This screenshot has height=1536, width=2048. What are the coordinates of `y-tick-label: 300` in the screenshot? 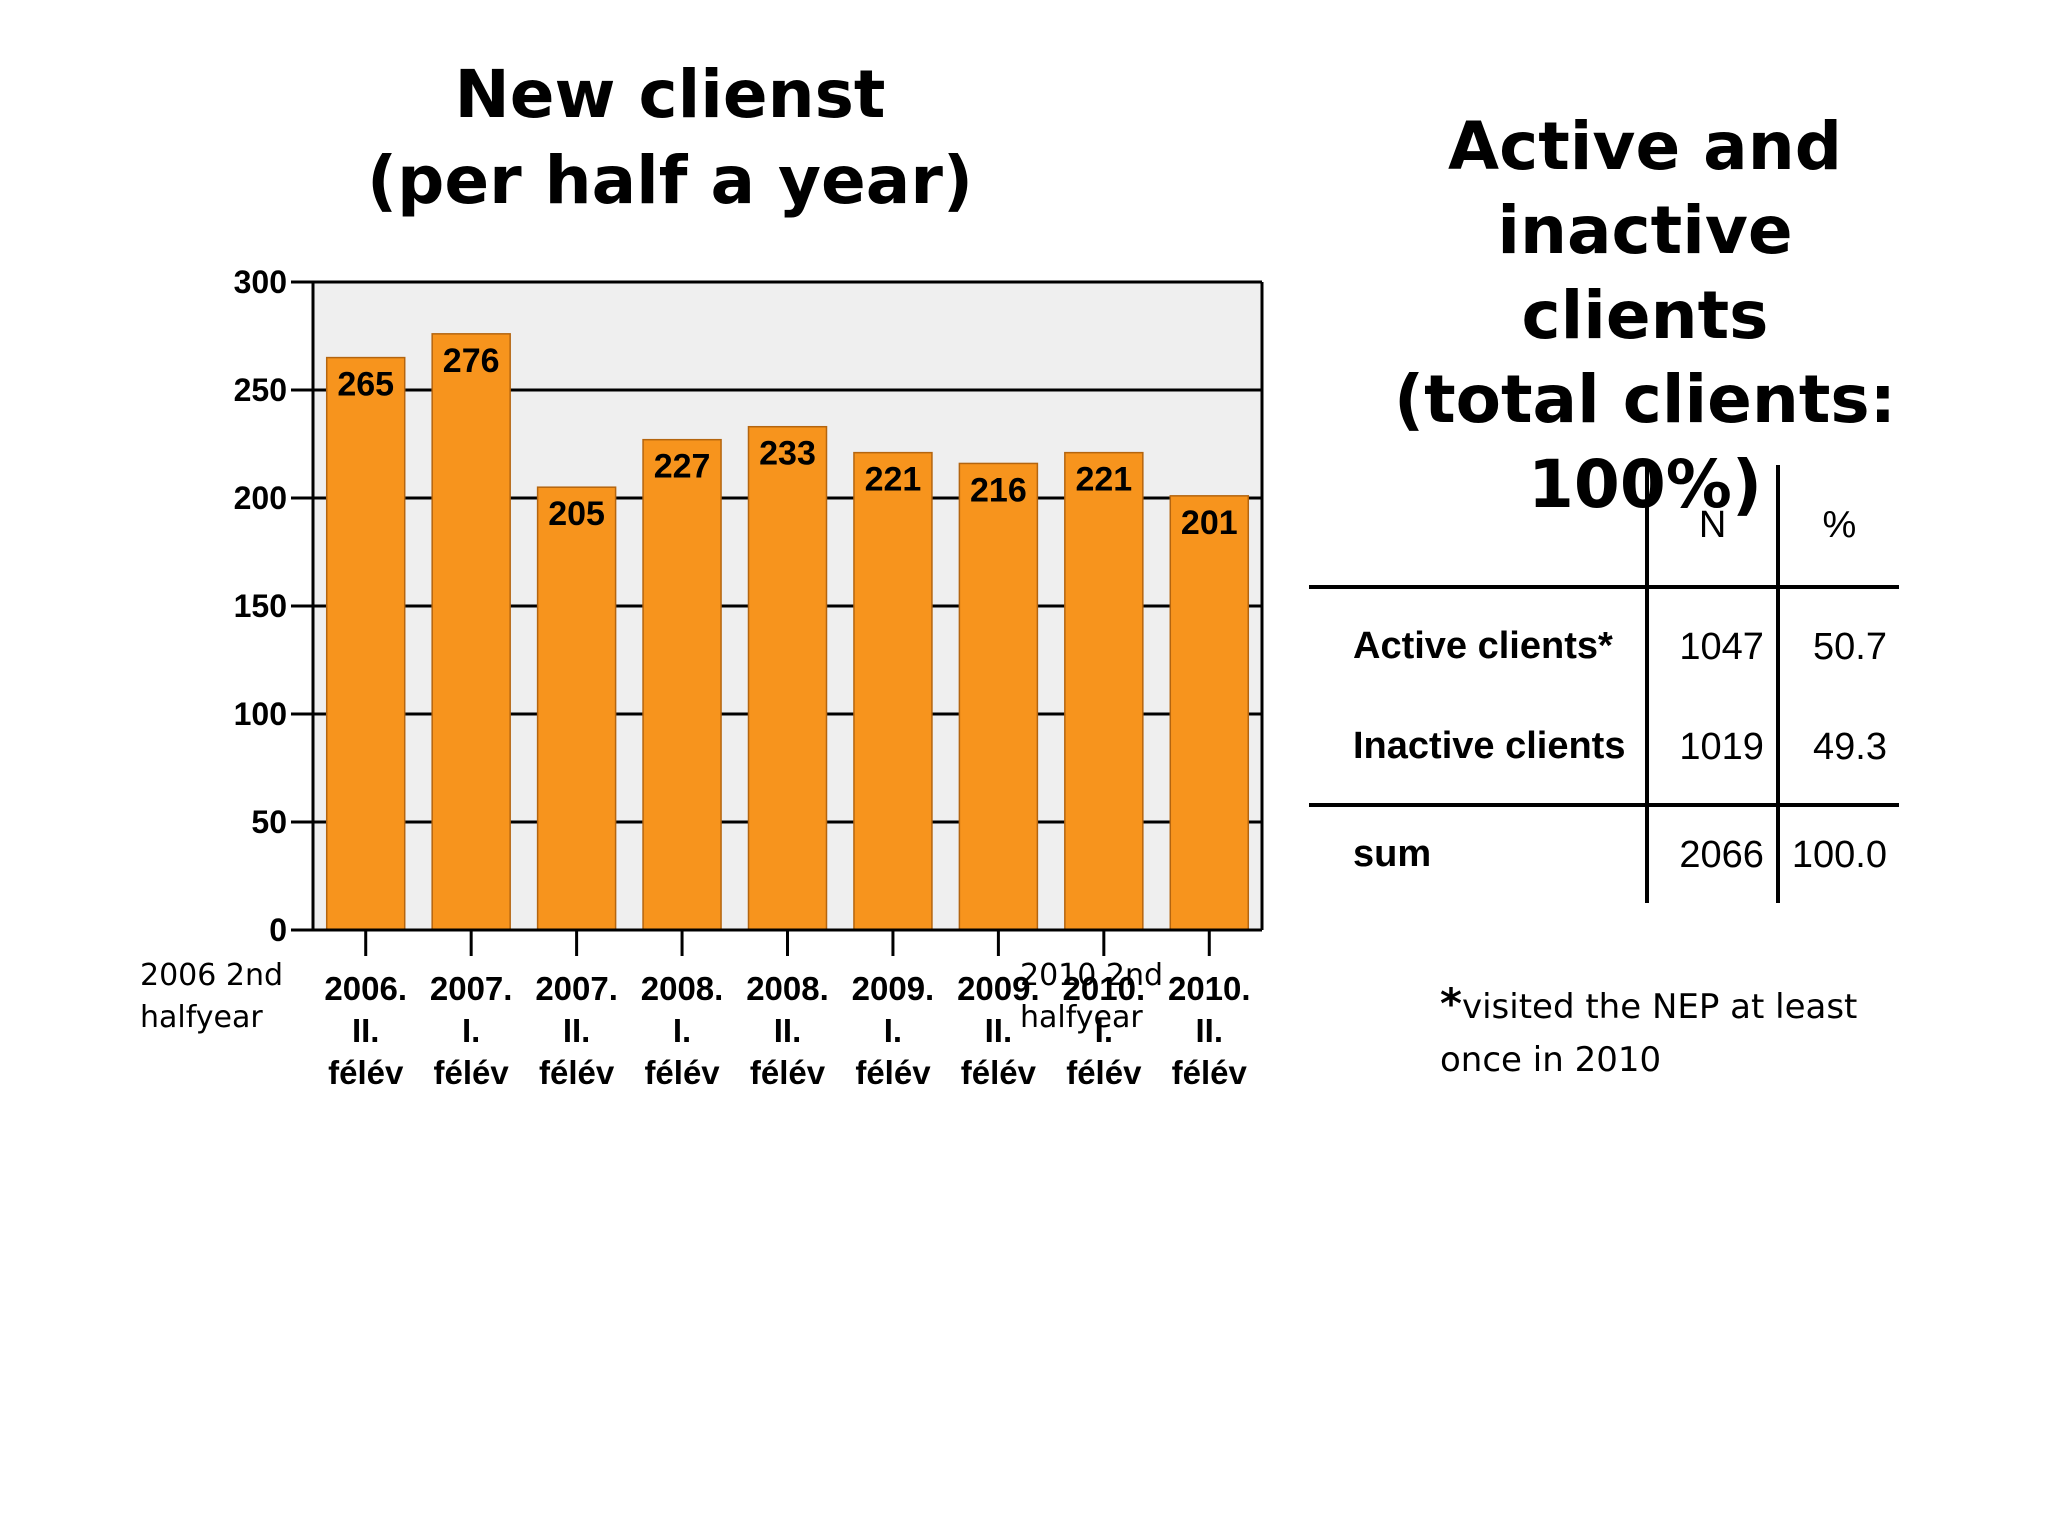 It's located at (260, 282).